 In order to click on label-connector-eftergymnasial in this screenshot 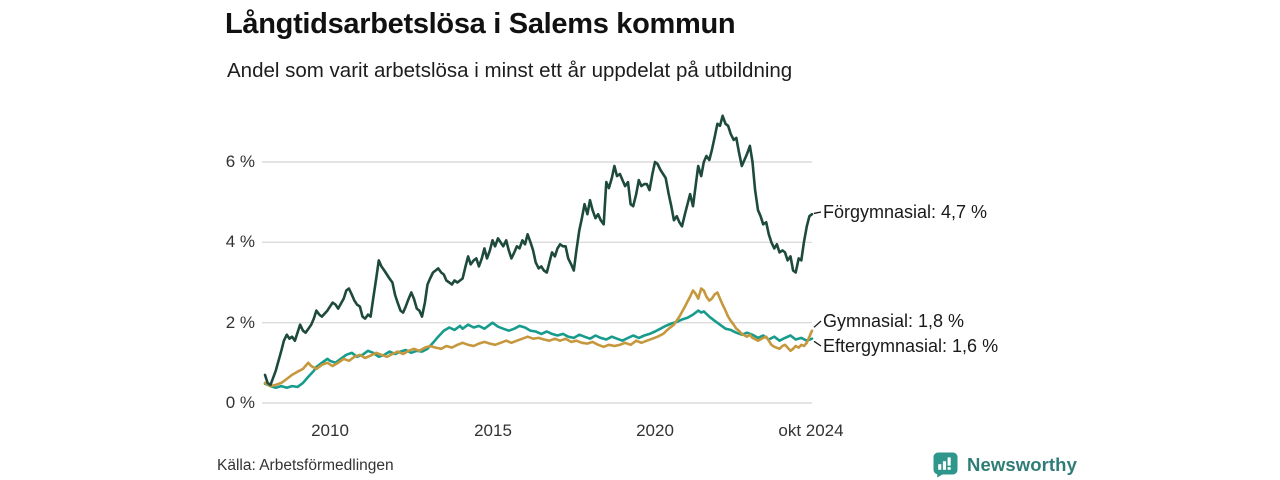, I will do `click(817, 343)`.